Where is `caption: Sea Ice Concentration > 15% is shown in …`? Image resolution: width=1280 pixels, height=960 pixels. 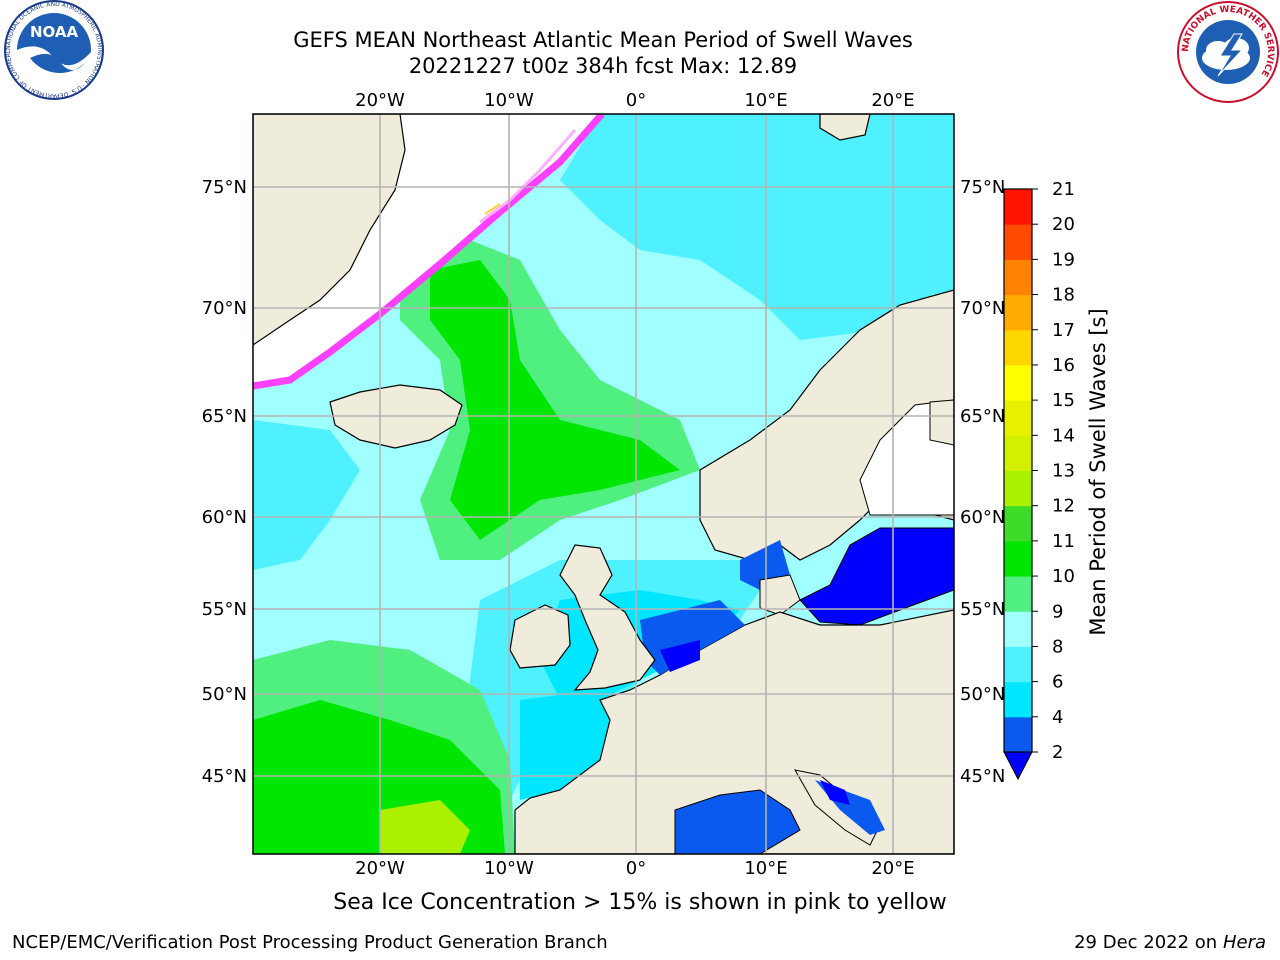
caption: Sea Ice Concentration > 15% is shown in … is located at coordinates (640, 902).